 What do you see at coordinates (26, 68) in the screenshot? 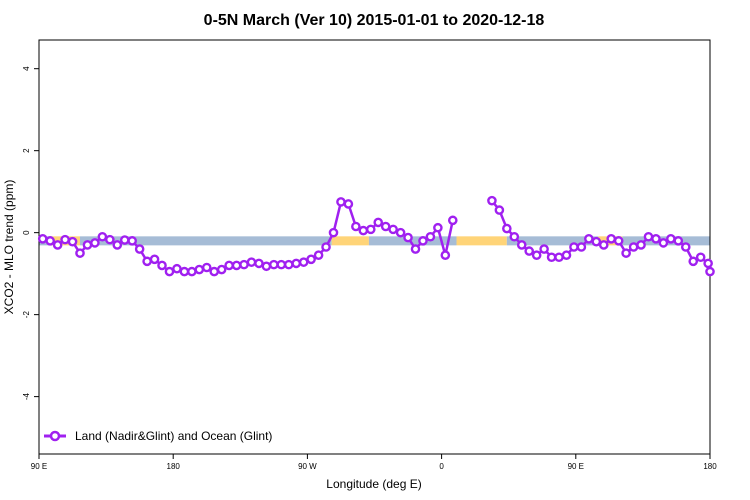
I see `y-tick-label: 4` at bounding box center [26, 68].